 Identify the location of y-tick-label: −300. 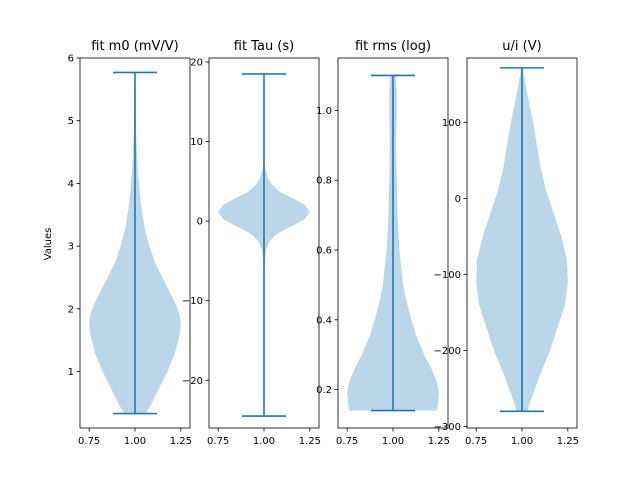
(447, 427).